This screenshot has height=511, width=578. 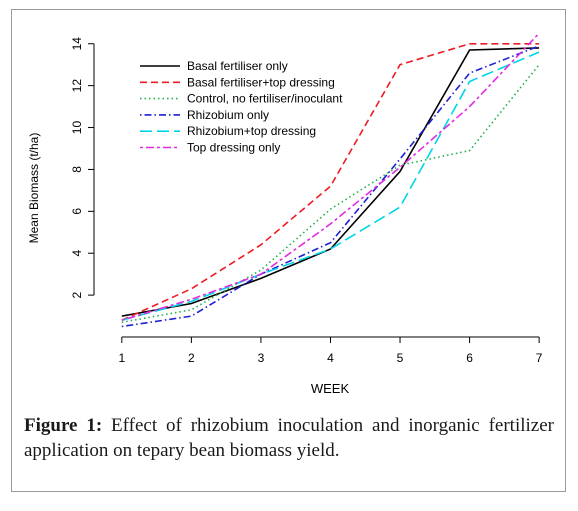 I want to click on y-tick-label: 14, so click(x=77, y=44).